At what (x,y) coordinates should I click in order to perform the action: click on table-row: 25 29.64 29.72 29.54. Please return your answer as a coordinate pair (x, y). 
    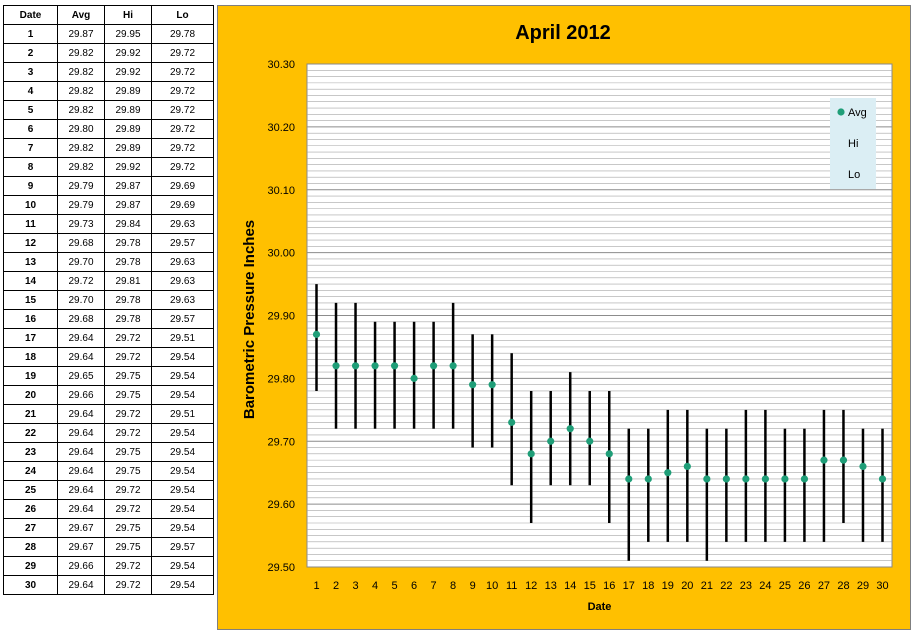
    Looking at the image, I should click on (108, 490).